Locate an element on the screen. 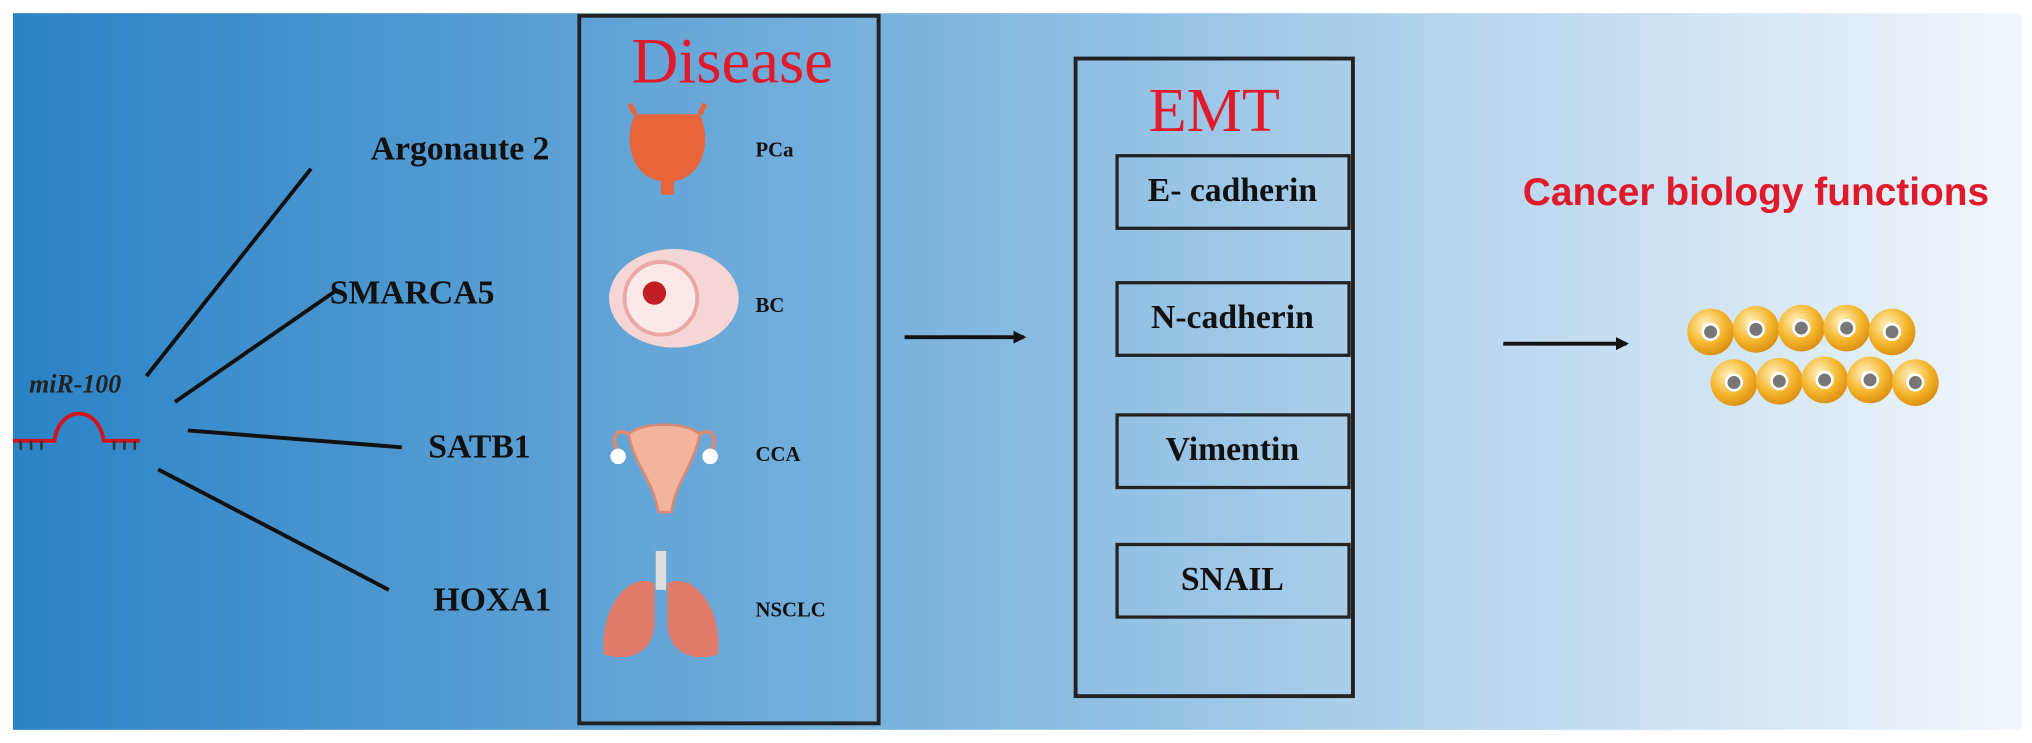 Image resolution: width=2032 pixels, height=743 pixels. marker-label: SNAIL is located at coordinates (1232, 579).